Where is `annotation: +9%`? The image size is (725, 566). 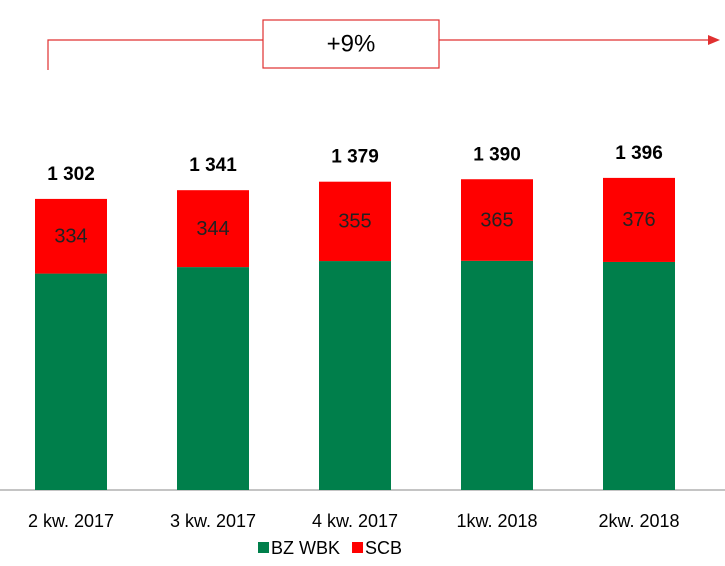
annotation: +9% is located at coordinates (351, 43).